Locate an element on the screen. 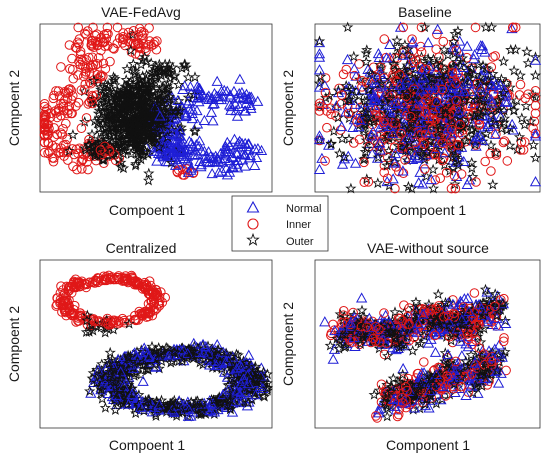  markers is located at coordinates (153, 104).